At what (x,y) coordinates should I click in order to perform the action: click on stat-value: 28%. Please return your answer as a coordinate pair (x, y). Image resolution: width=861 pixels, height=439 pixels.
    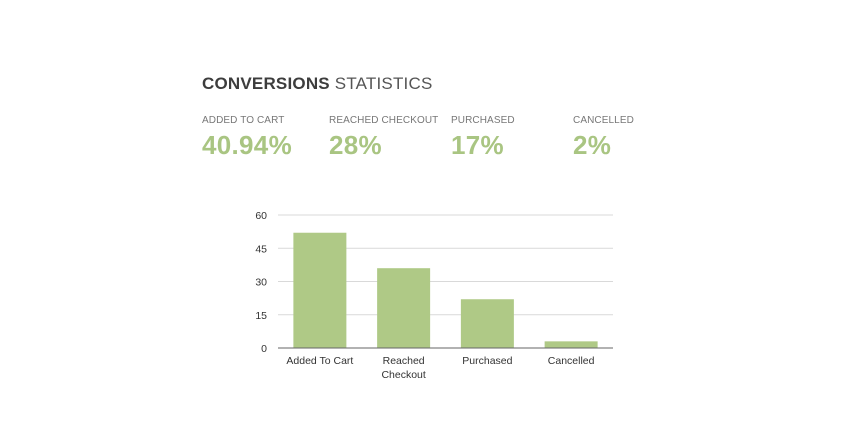
    Looking at the image, I should click on (355, 145).